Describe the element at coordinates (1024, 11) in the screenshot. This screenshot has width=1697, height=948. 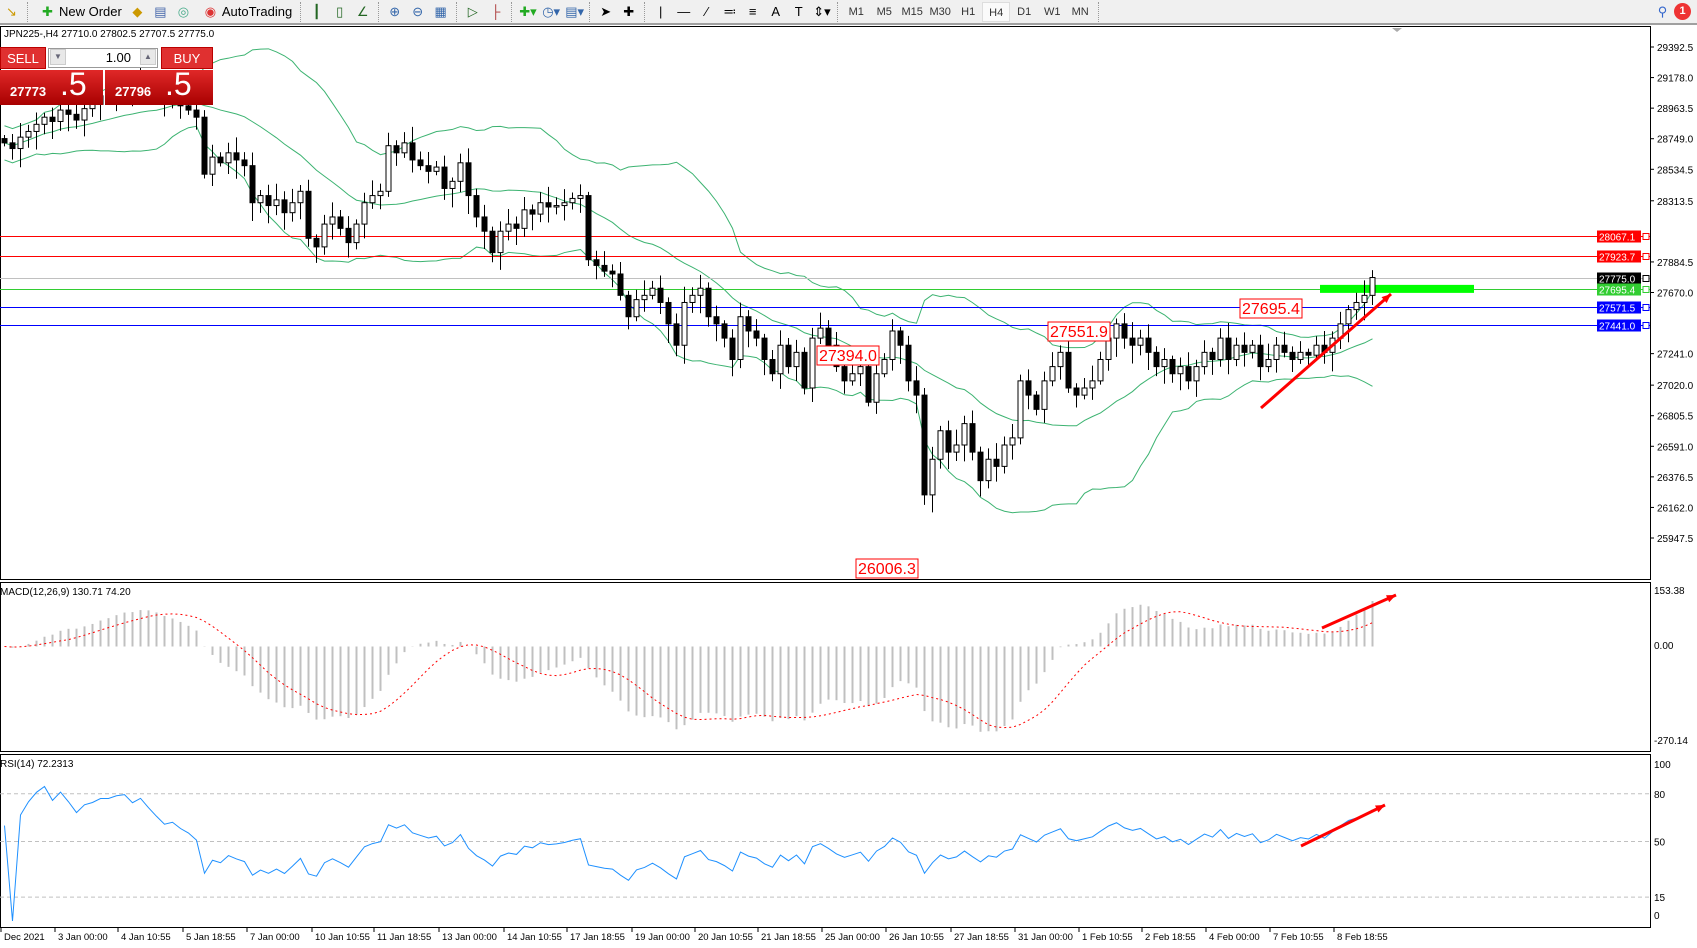
I see `timeframe-d1: D1` at that location.